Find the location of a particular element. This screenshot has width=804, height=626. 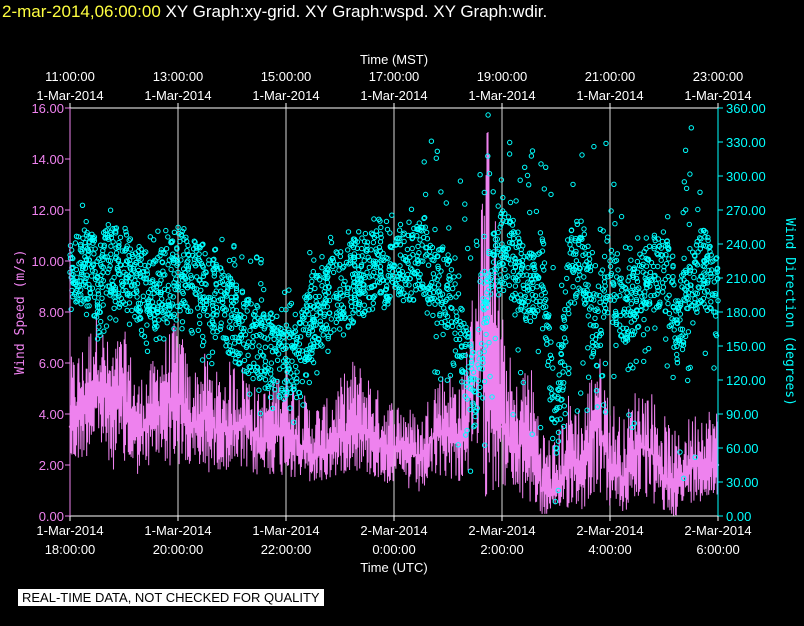

wind-direction-point is located at coordinates (191, 278).